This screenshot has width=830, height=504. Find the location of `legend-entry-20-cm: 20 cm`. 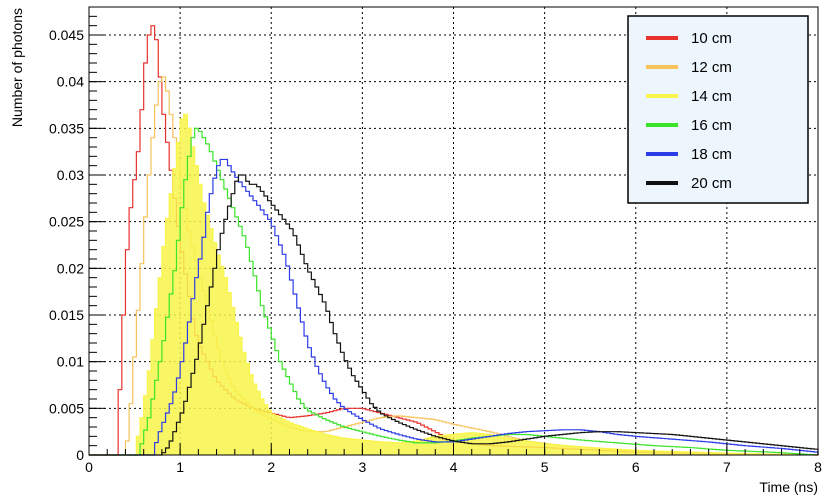

legend-entry-20-cm: 20 cm is located at coordinates (711, 183).